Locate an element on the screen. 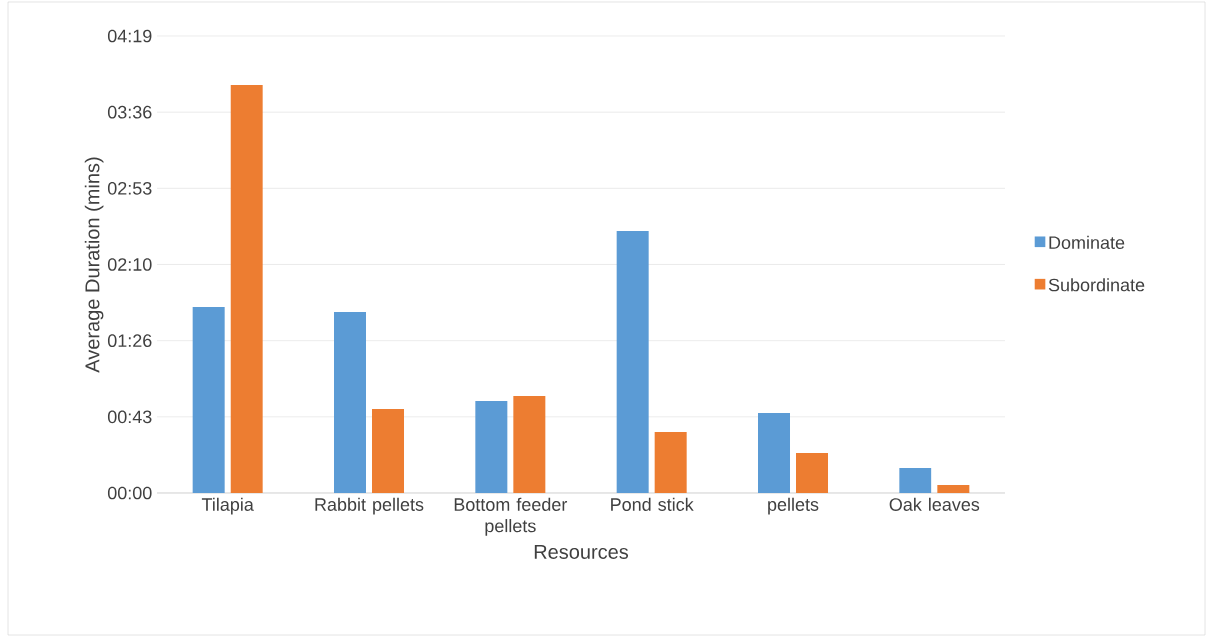  legend-label: Subordinate is located at coordinates (1096, 285).